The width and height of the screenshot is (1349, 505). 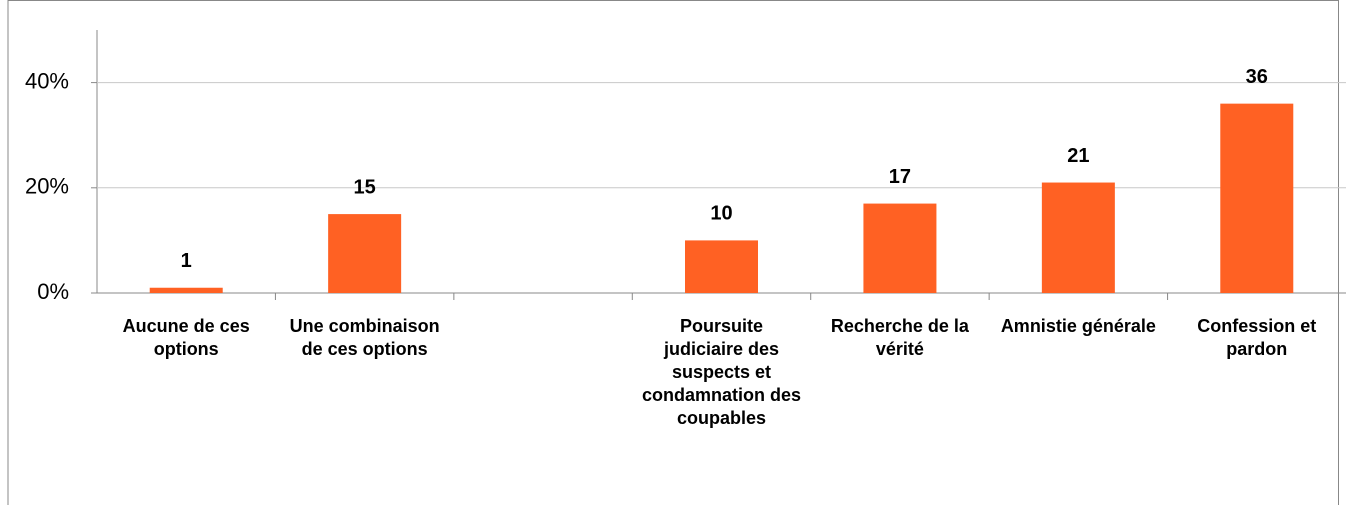 What do you see at coordinates (364, 337) in the screenshot?
I see `x-tick-label: Une combinaison de ces options` at bounding box center [364, 337].